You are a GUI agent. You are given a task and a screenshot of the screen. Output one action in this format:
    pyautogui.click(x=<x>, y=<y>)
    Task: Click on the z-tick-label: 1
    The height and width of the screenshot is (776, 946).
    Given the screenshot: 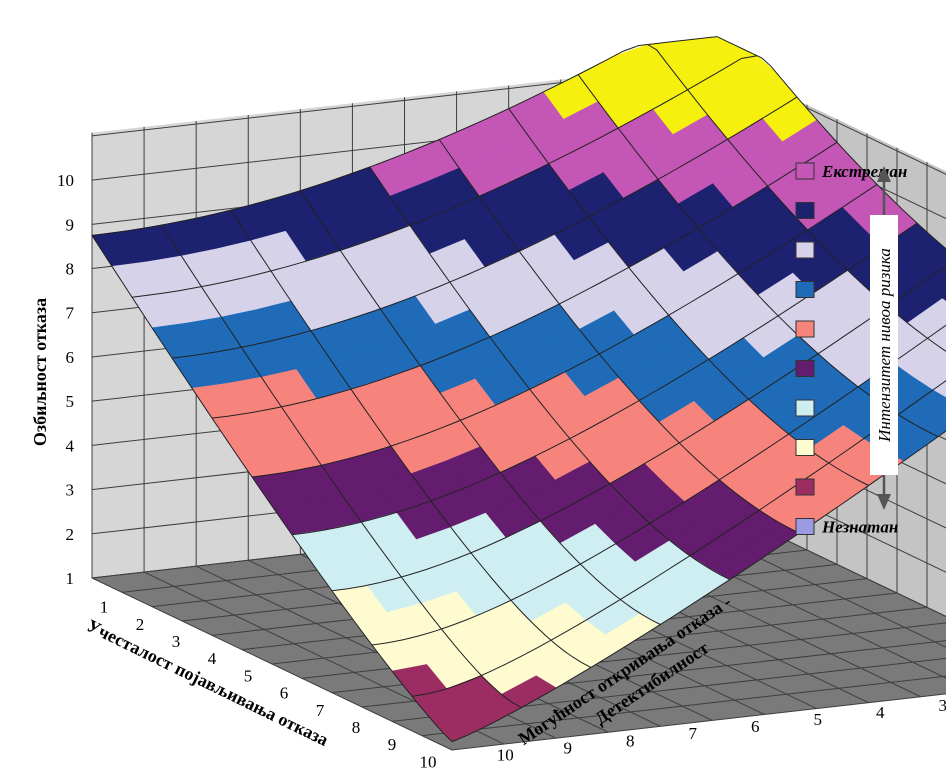 What is the action you would take?
    pyautogui.click(x=70, y=578)
    